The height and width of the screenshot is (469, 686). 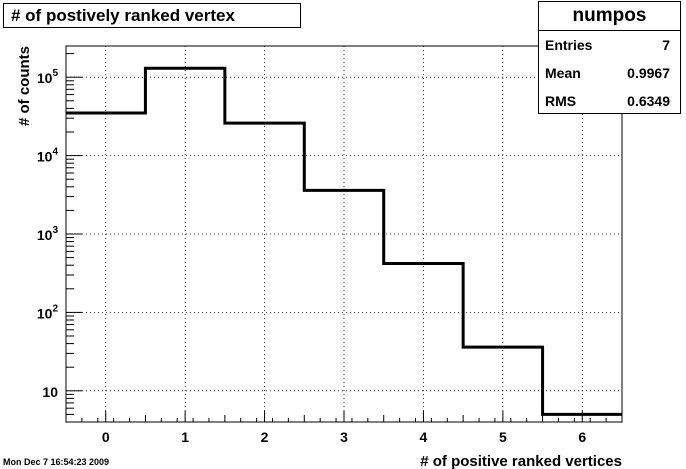 I want to click on footer-date: Mon Dec 7 16:54:23 2009, so click(x=56, y=462).